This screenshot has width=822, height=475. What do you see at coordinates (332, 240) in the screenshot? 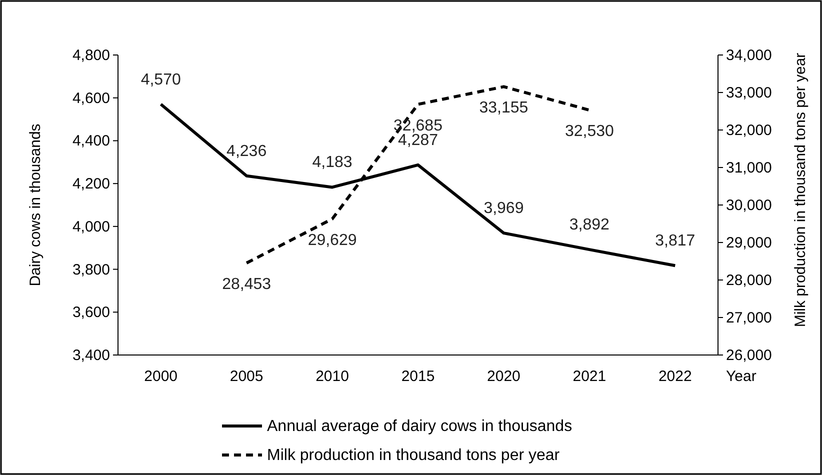
I see `data-label: 29,629` at bounding box center [332, 240].